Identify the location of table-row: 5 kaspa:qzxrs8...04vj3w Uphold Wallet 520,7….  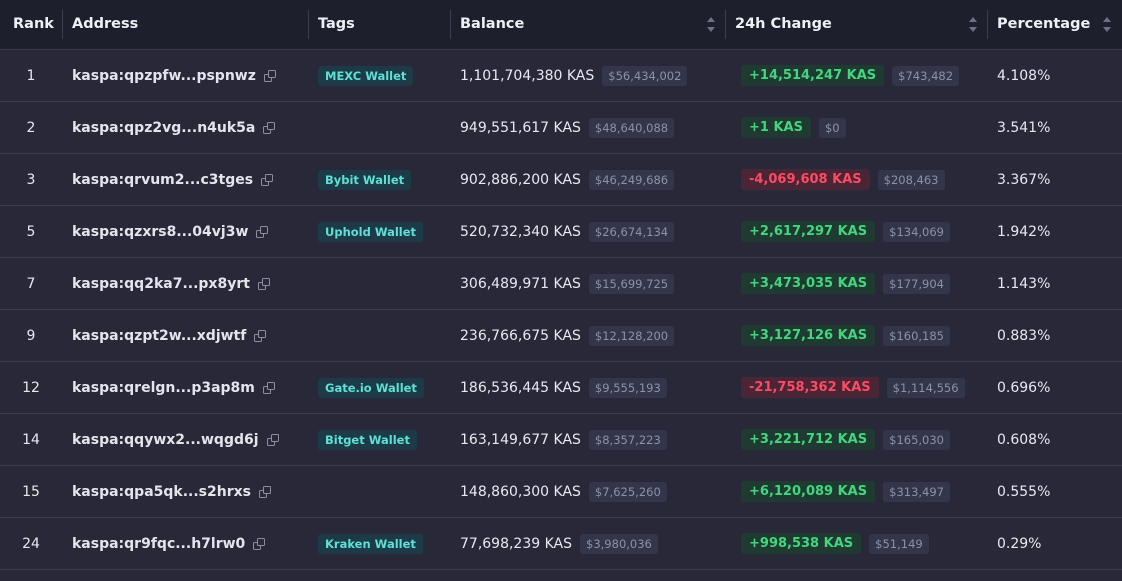
(561, 232).